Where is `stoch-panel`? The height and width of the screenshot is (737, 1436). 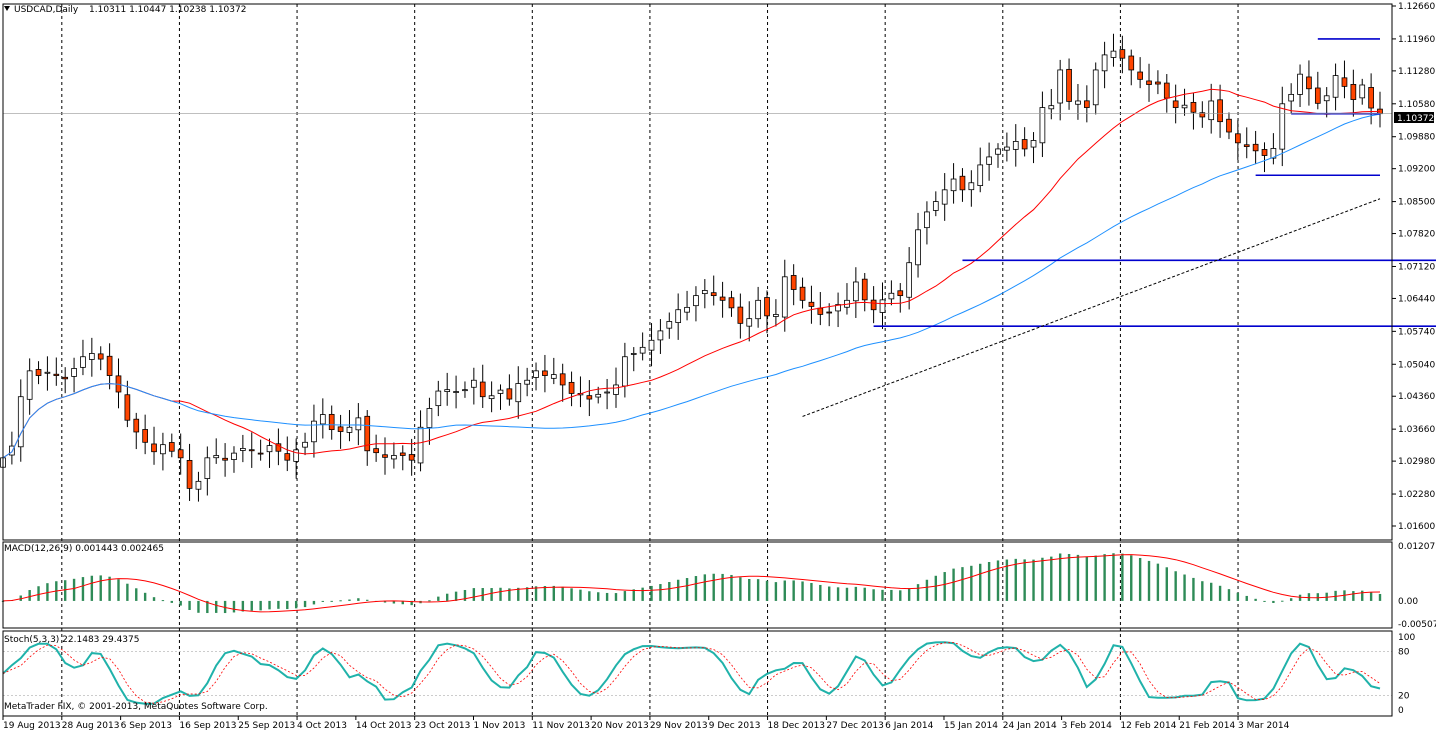
stoch-panel is located at coordinates (697, 673).